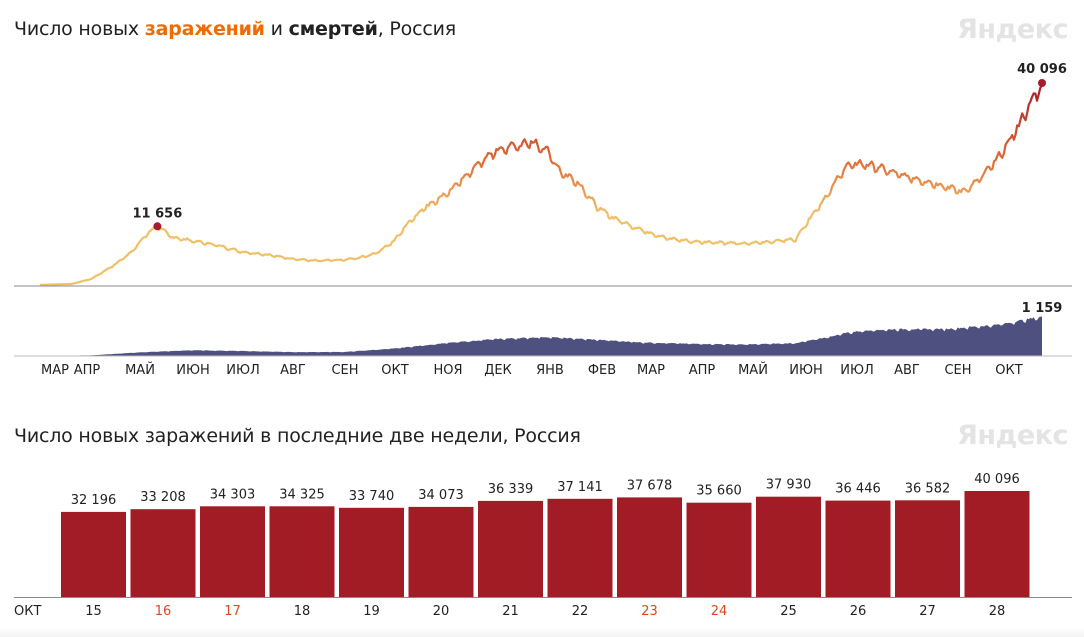  I want to click on bar-value-label: 36 339, so click(511, 489).